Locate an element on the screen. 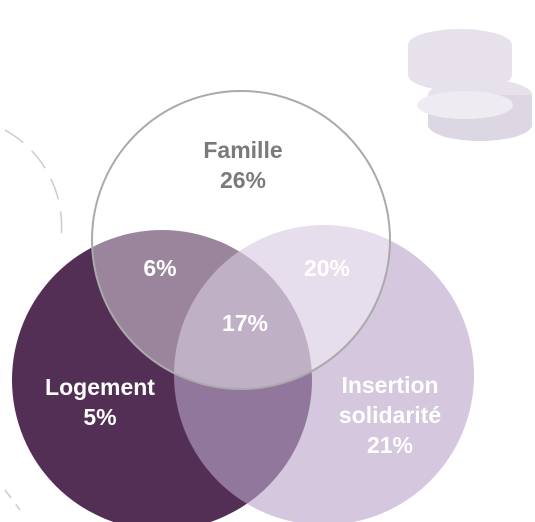 The width and height of the screenshot is (535, 522). region-label: 6% is located at coordinates (159, 268).